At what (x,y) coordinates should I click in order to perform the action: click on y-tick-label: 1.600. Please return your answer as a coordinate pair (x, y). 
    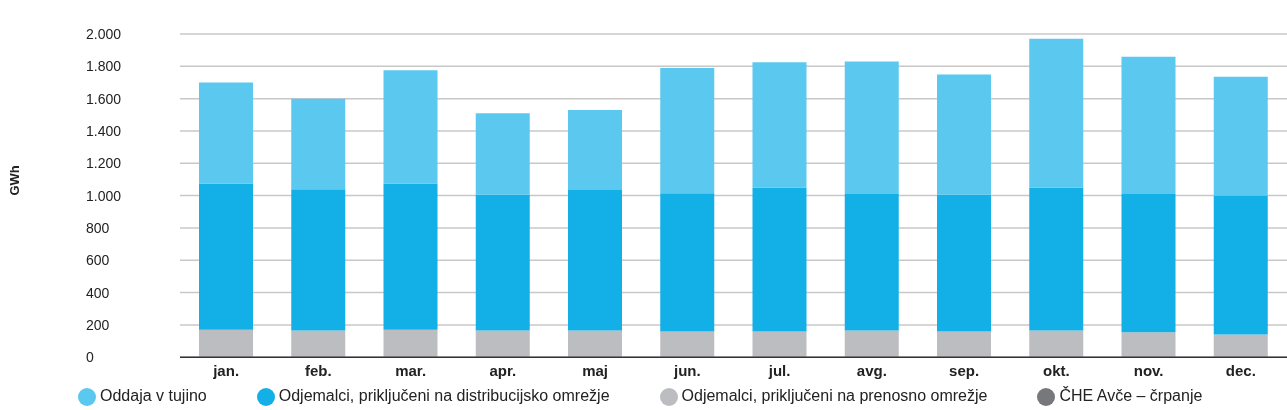
    Looking at the image, I should click on (104, 98).